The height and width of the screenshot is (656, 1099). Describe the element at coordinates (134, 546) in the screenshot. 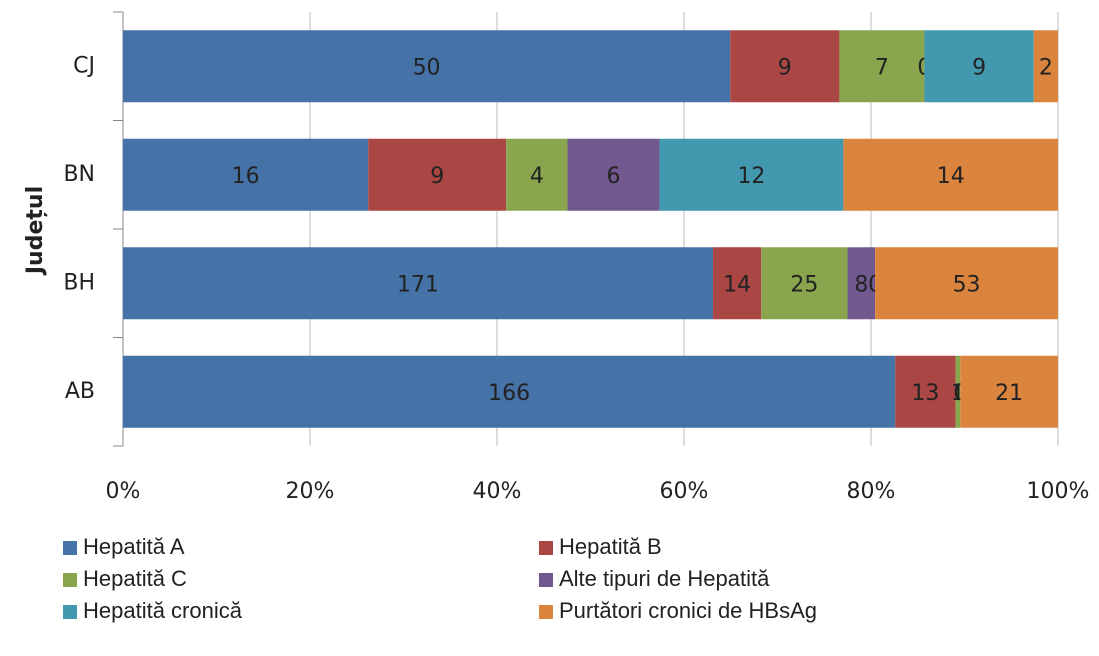

I see `legend-label: Hepatită A` at that location.